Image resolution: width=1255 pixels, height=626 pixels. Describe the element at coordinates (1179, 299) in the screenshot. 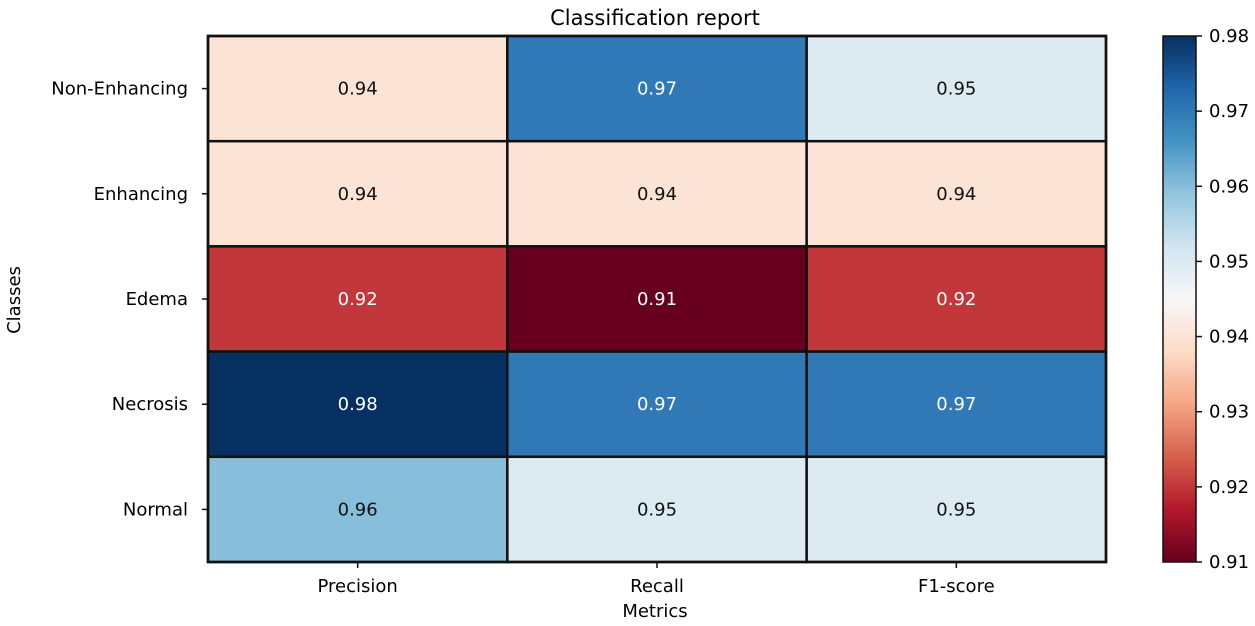

I see `colorbar-gradient` at that location.